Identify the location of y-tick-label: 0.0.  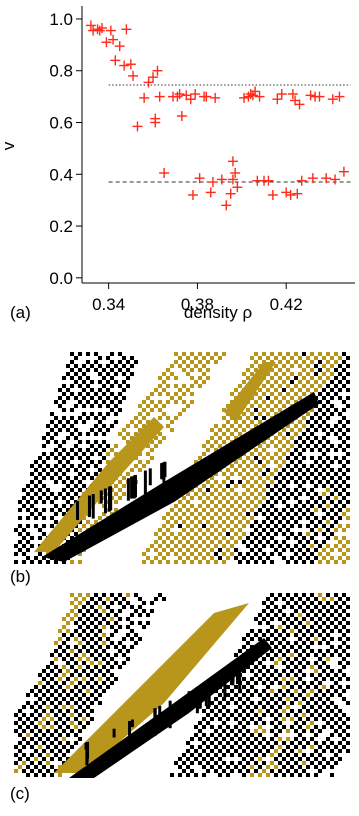
(61, 278).